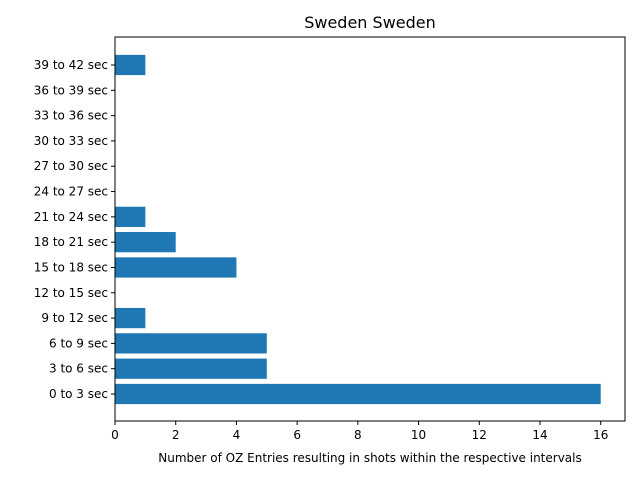 This screenshot has width=640, height=480. I want to click on y-tick-label: 39 to 42 sec, so click(71, 65).